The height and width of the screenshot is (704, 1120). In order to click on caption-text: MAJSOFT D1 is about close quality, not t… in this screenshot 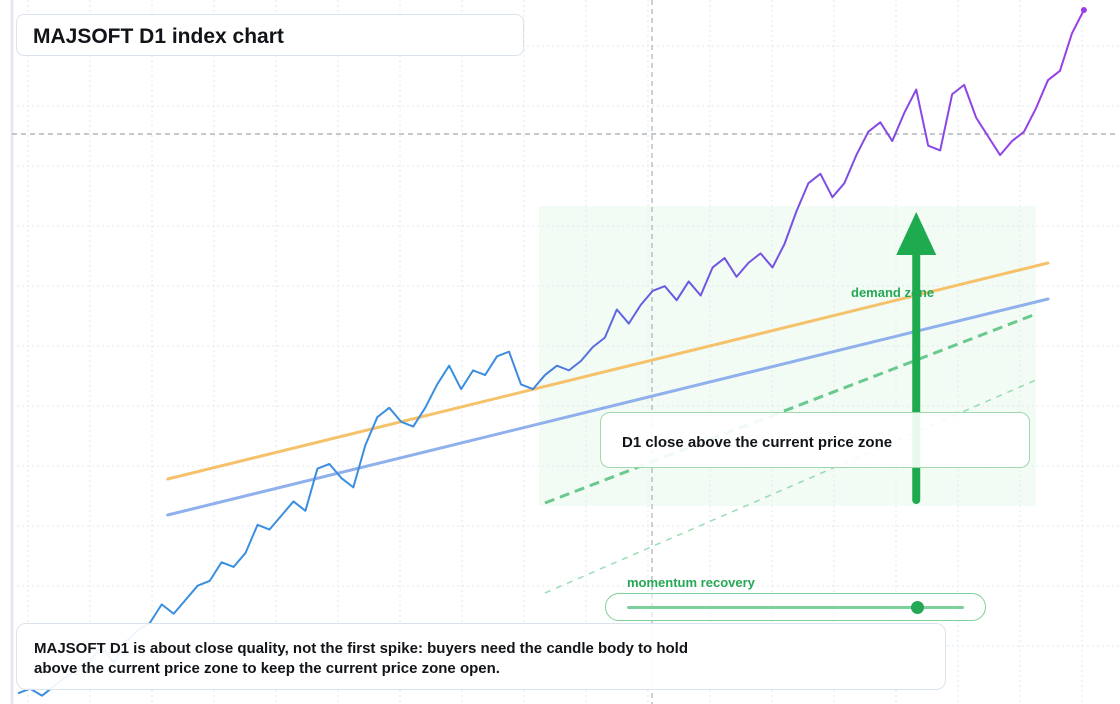, I will do `click(361, 658)`.